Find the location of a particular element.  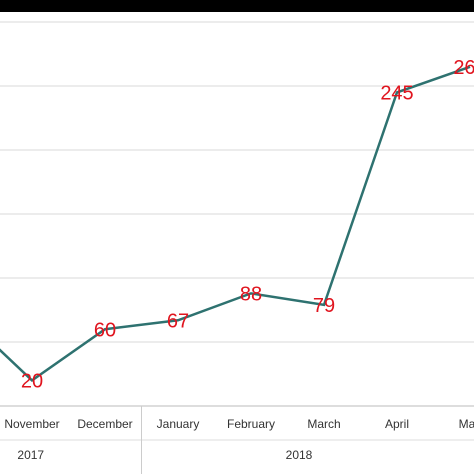

x-tick-label: February is located at coordinates (251, 424).